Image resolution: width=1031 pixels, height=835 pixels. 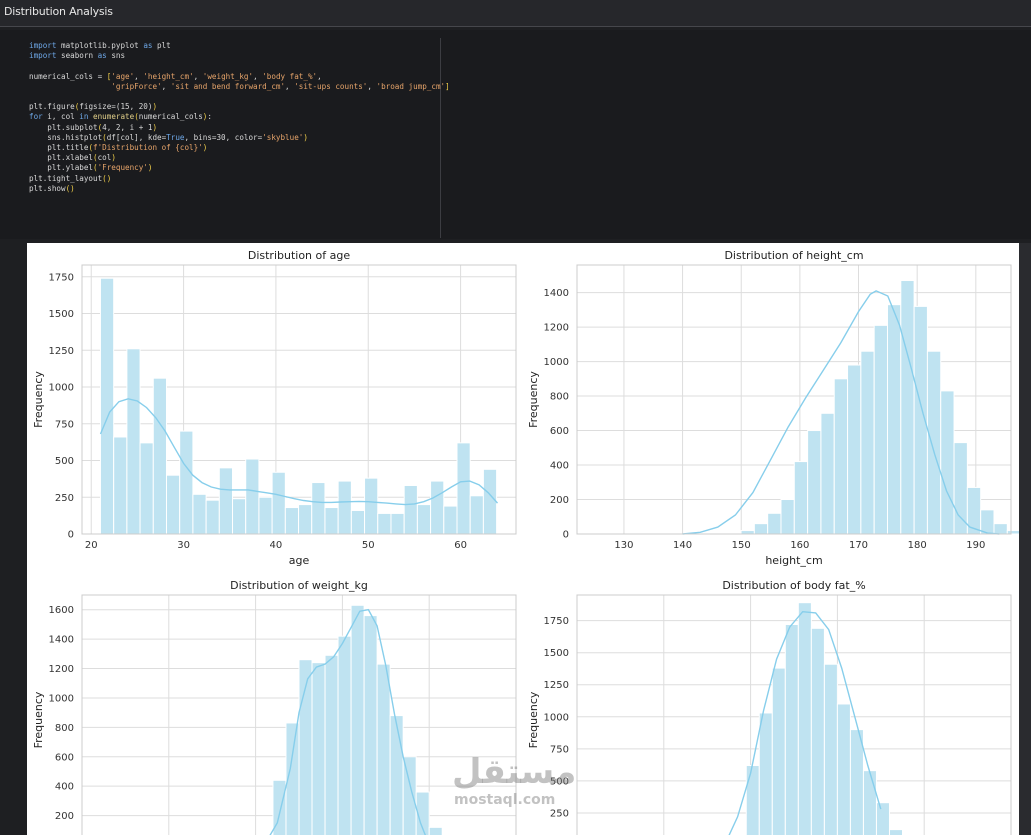 I want to click on x-tick-label: 20, so click(x=91, y=545).